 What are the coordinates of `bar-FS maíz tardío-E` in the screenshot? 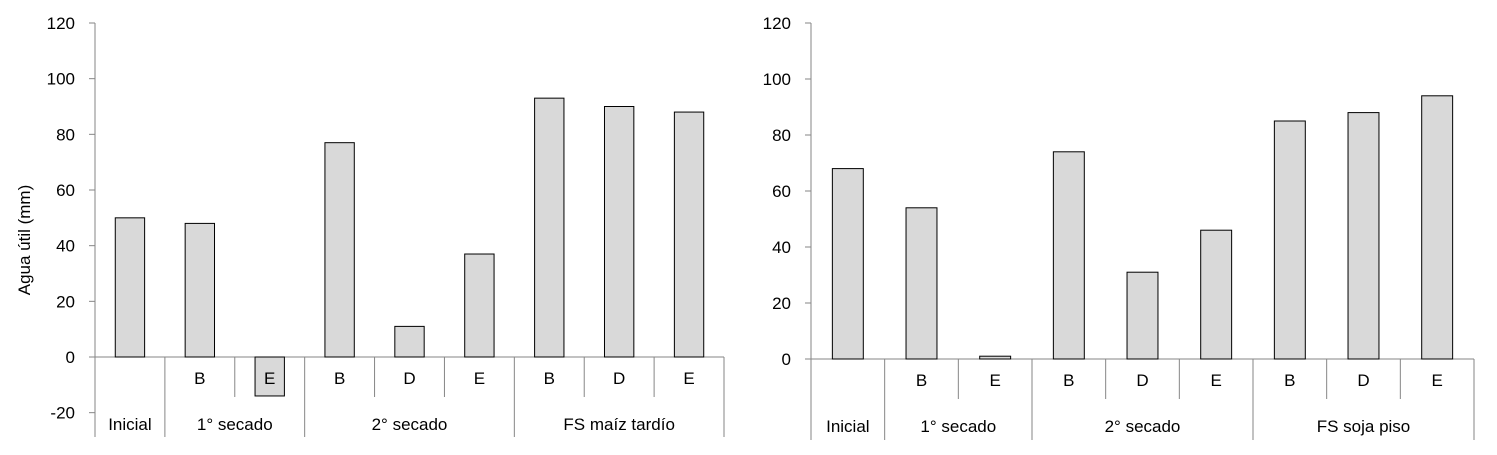 It's located at (689, 234).